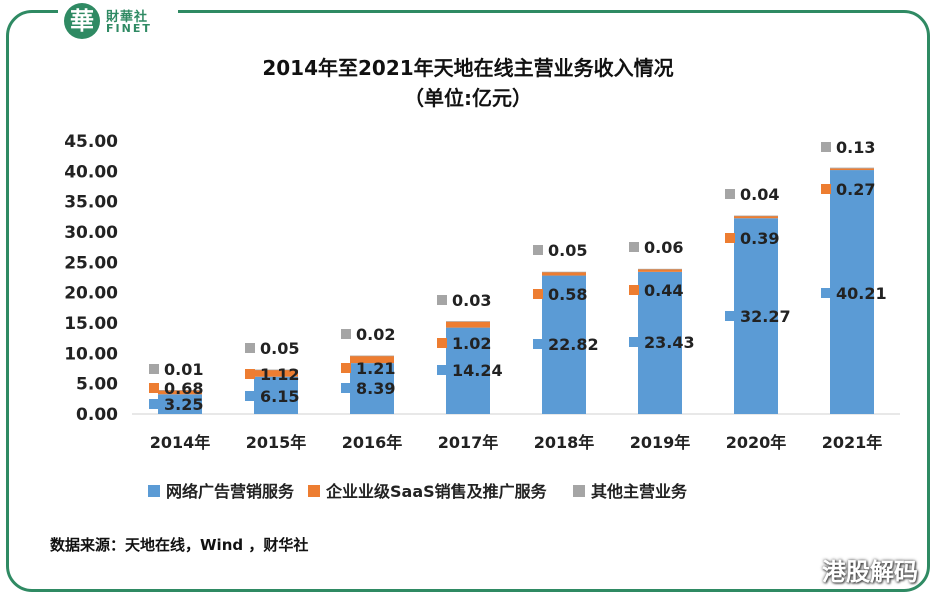 This screenshot has width=936, height=602. I want to click on data-label: 0.27, so click(855, 189).